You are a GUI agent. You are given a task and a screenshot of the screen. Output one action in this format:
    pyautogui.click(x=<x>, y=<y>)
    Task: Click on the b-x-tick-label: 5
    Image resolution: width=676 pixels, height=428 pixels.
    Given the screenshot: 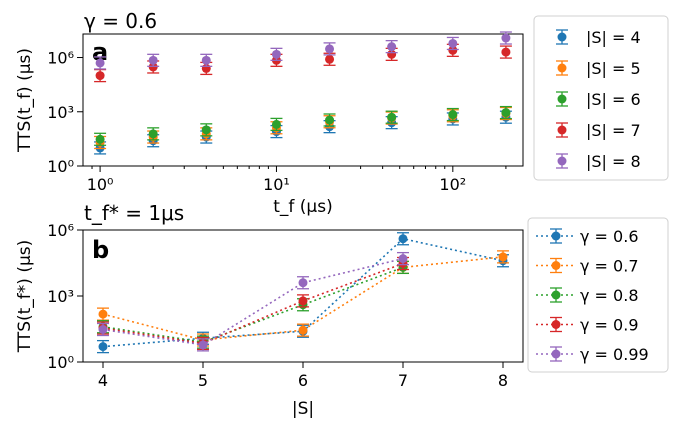 What is the action you would take?
    pyautogui.click(x=203, y=380)
    